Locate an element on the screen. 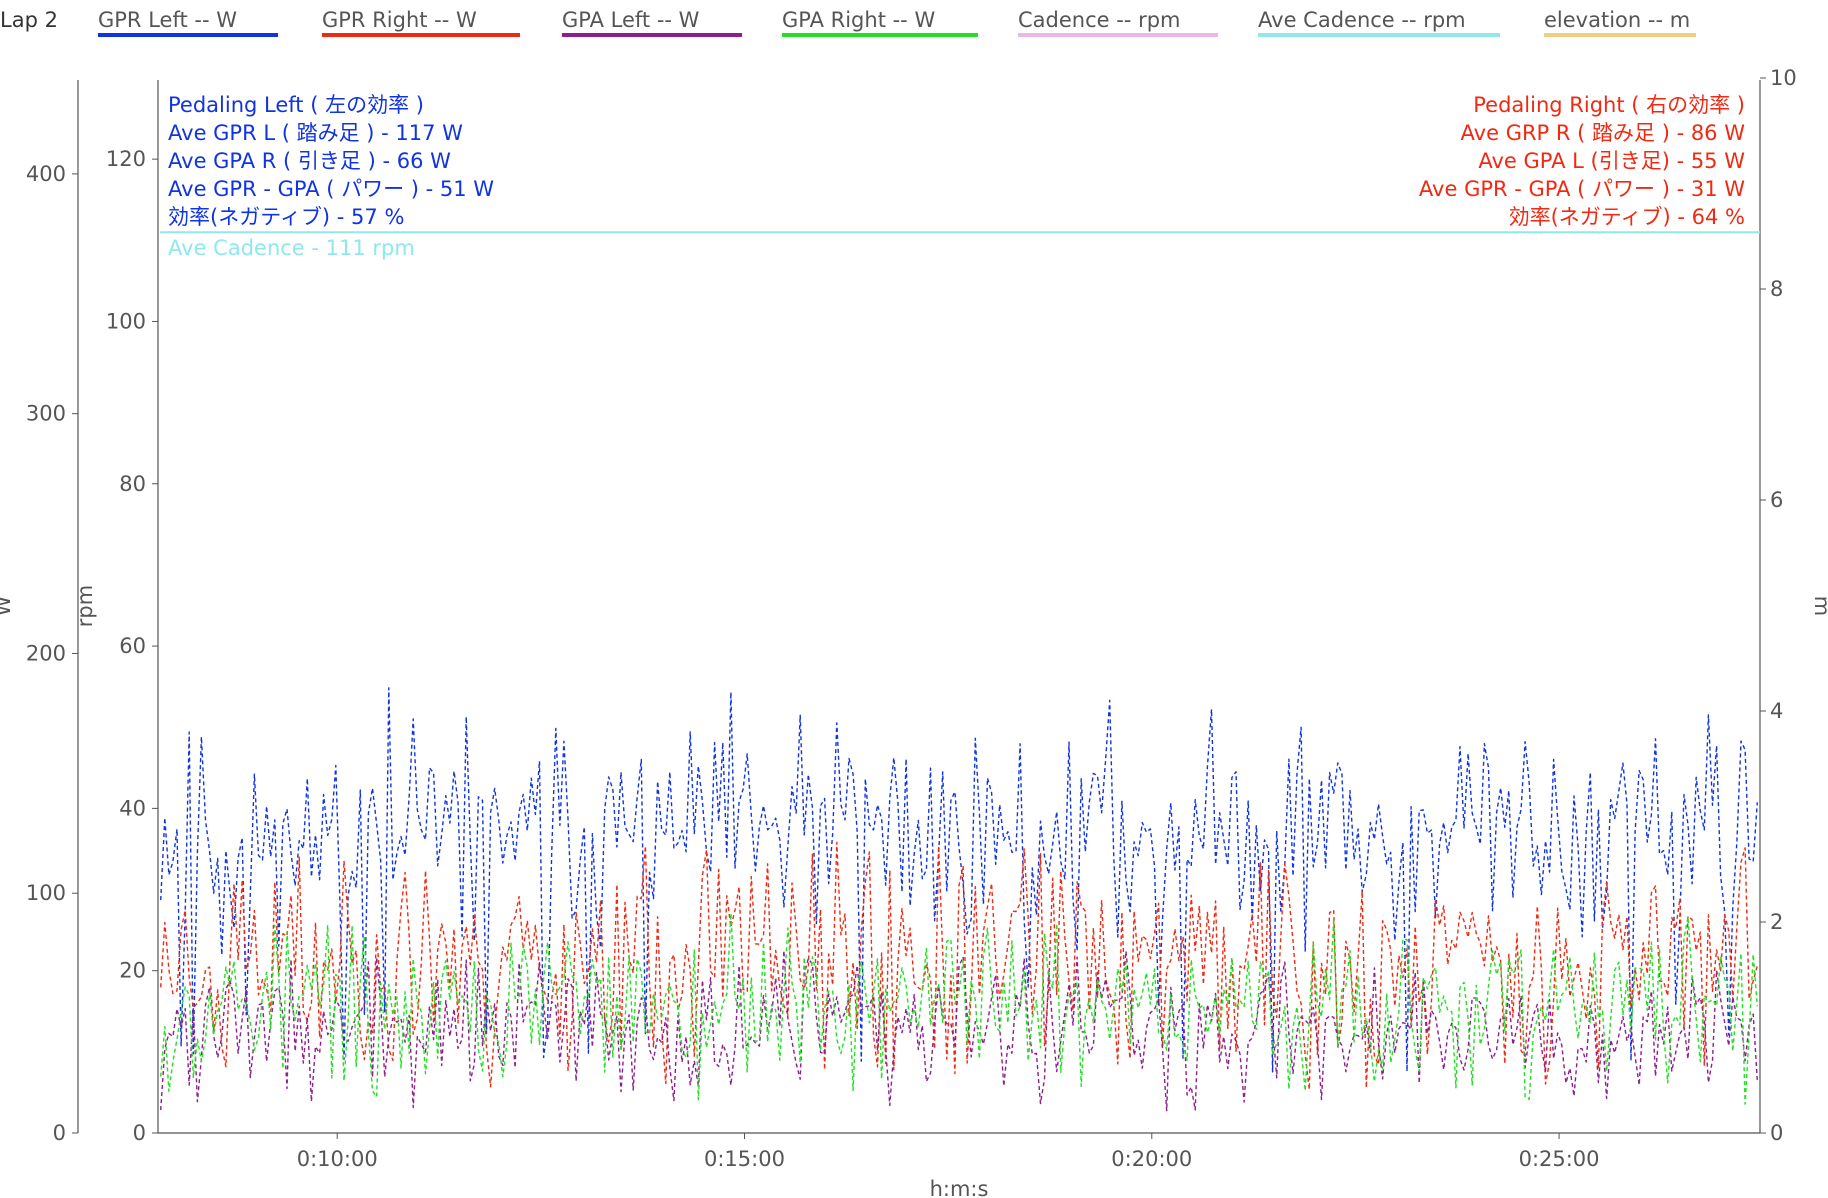 The height and width of the screenshot is (1198, 1828). left-annotation-line: Ave GPA R ( 引き足 ) - 66 W is located at coordinates (309, 161).